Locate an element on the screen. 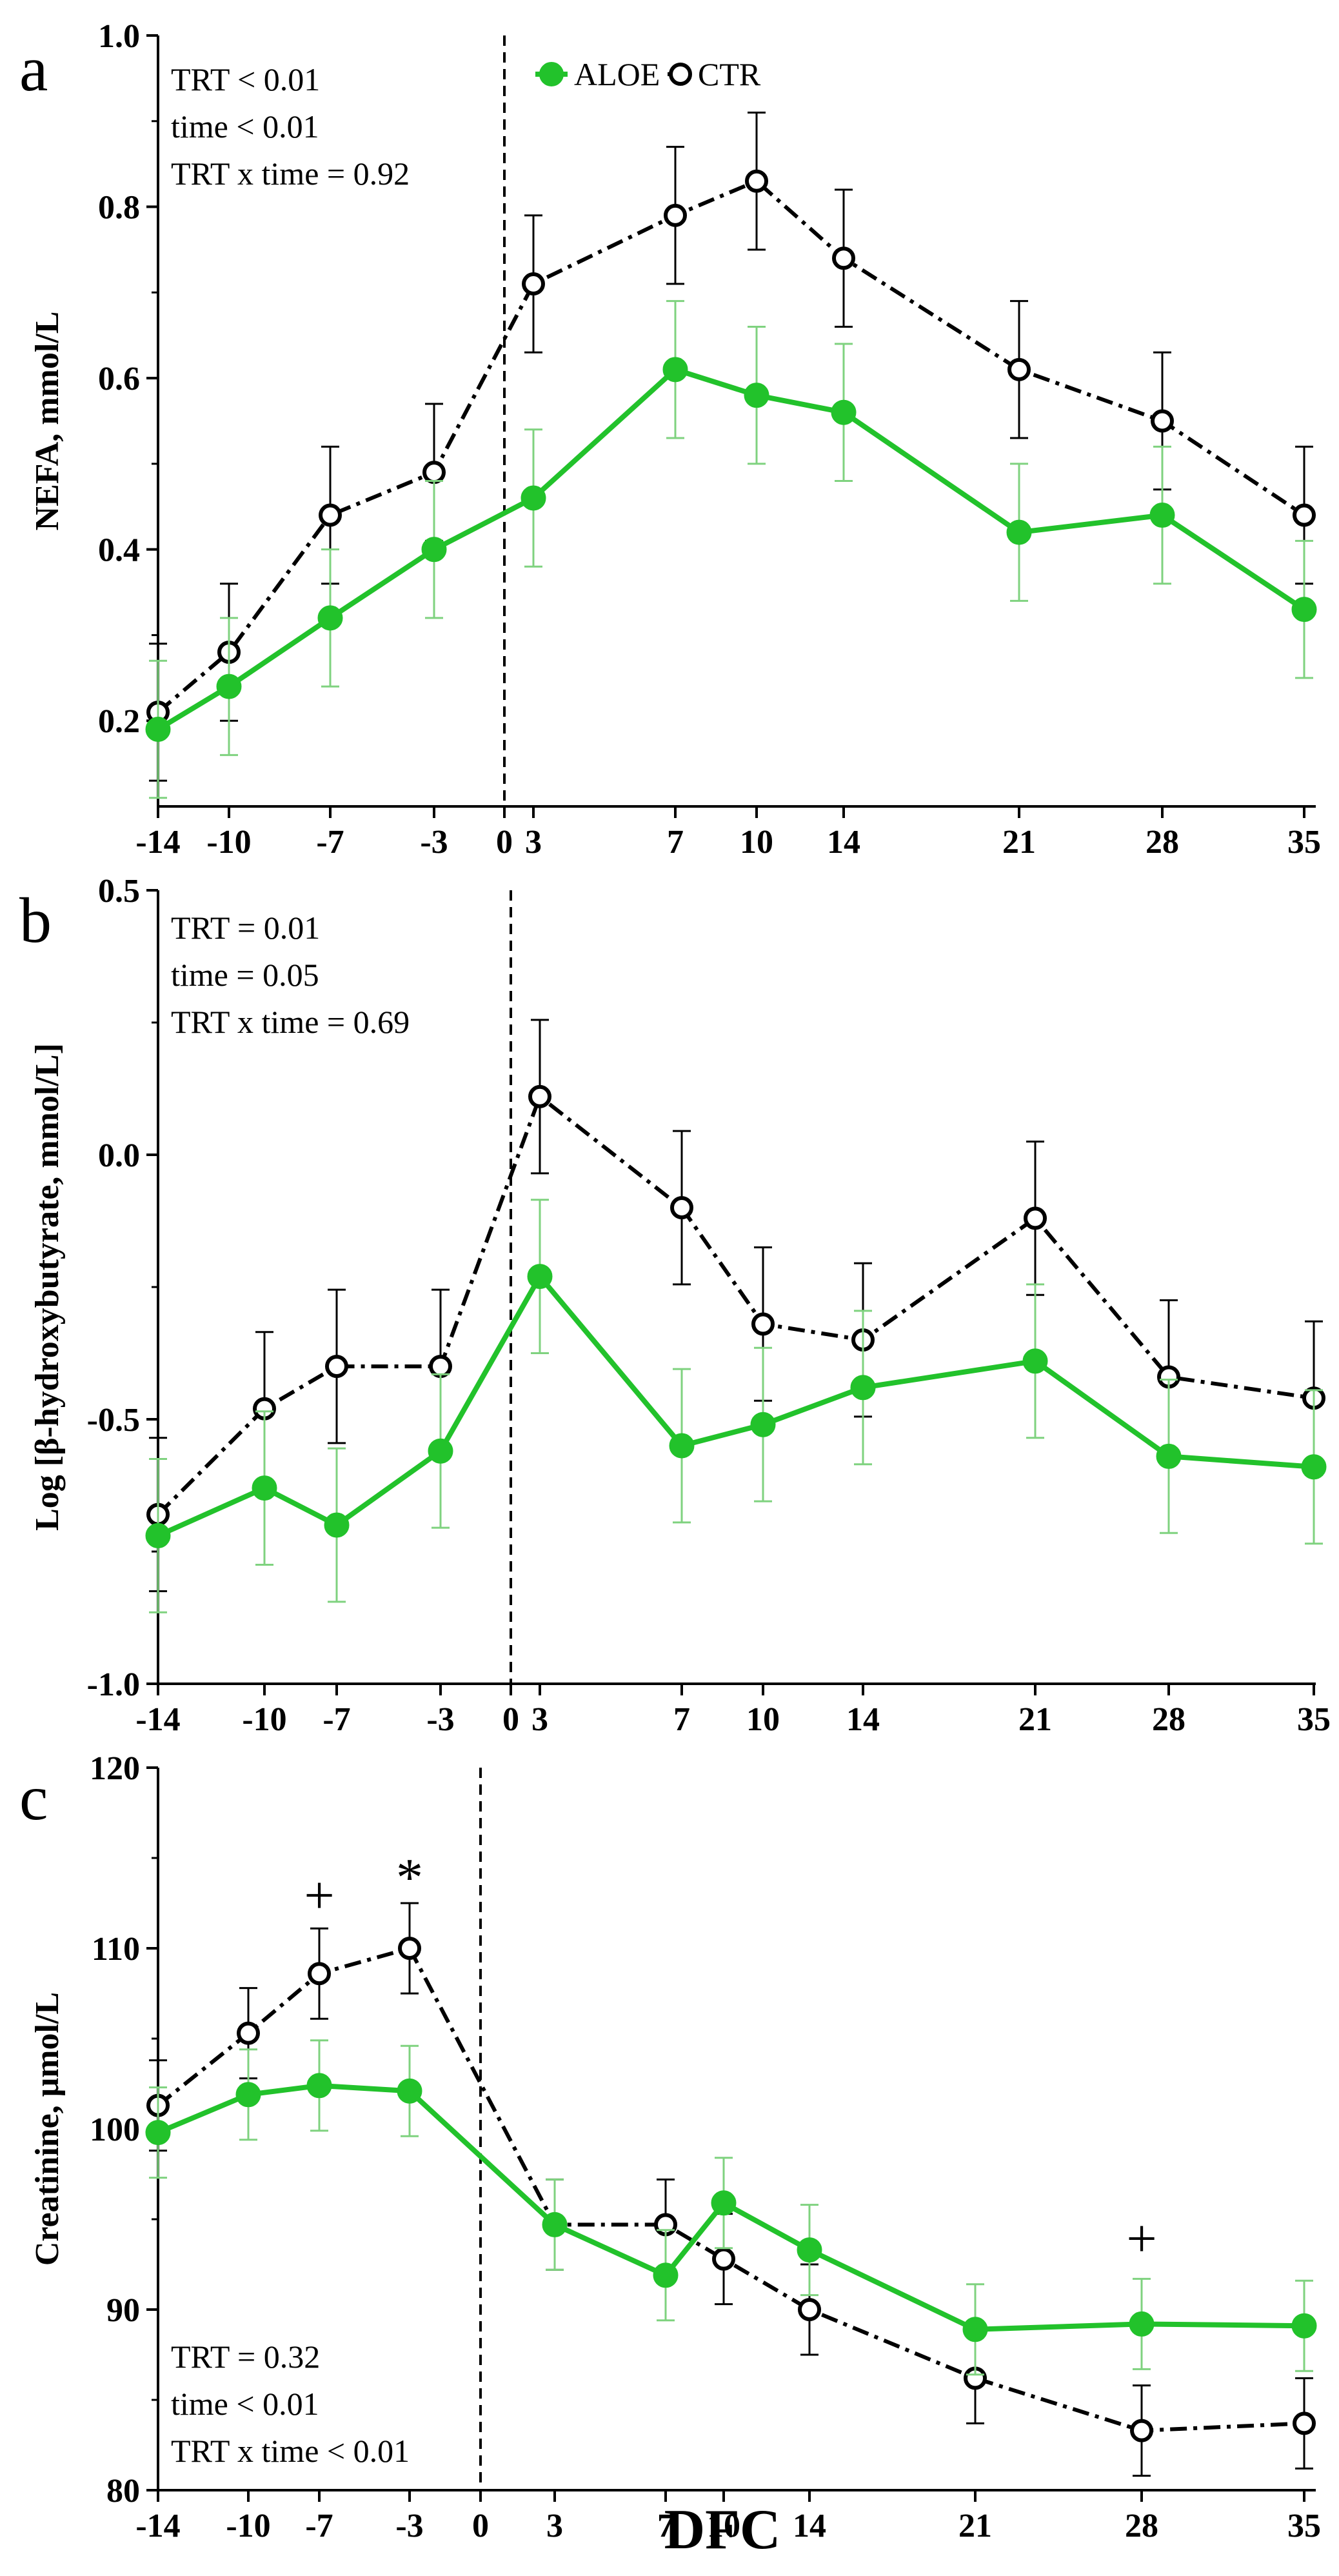 Image resolution: width=1339 pixels, height=2576 pixels. stat-text: time < 0.01 is located at coordinates (245, 2404).